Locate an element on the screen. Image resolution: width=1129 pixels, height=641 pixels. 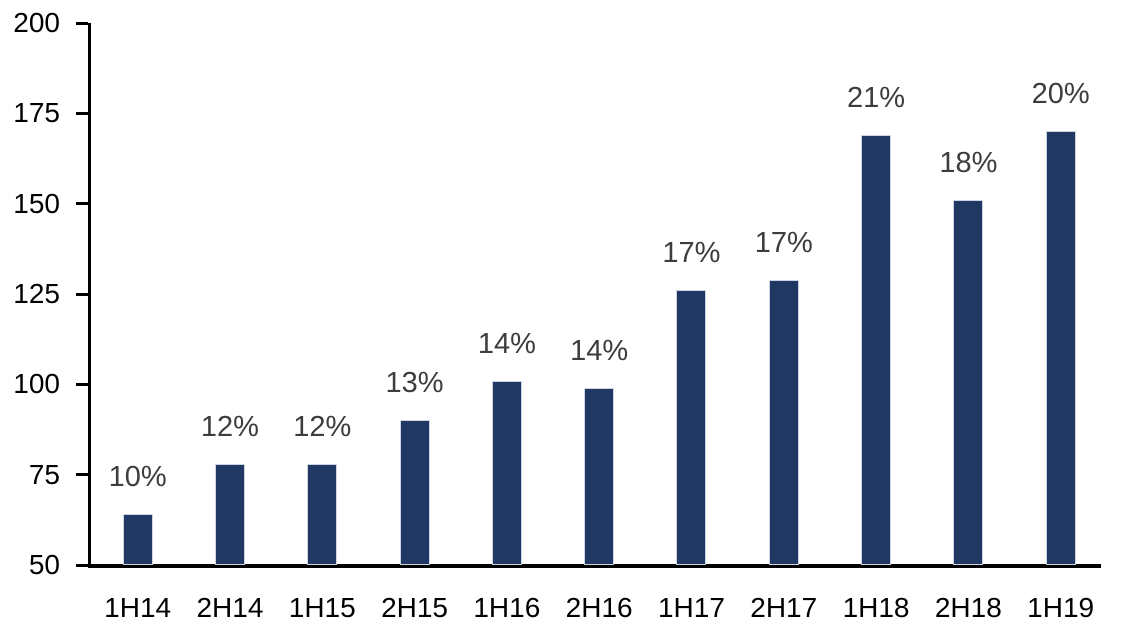
x-axis-category-label: 1H14 is located at coordinates (138, 607).